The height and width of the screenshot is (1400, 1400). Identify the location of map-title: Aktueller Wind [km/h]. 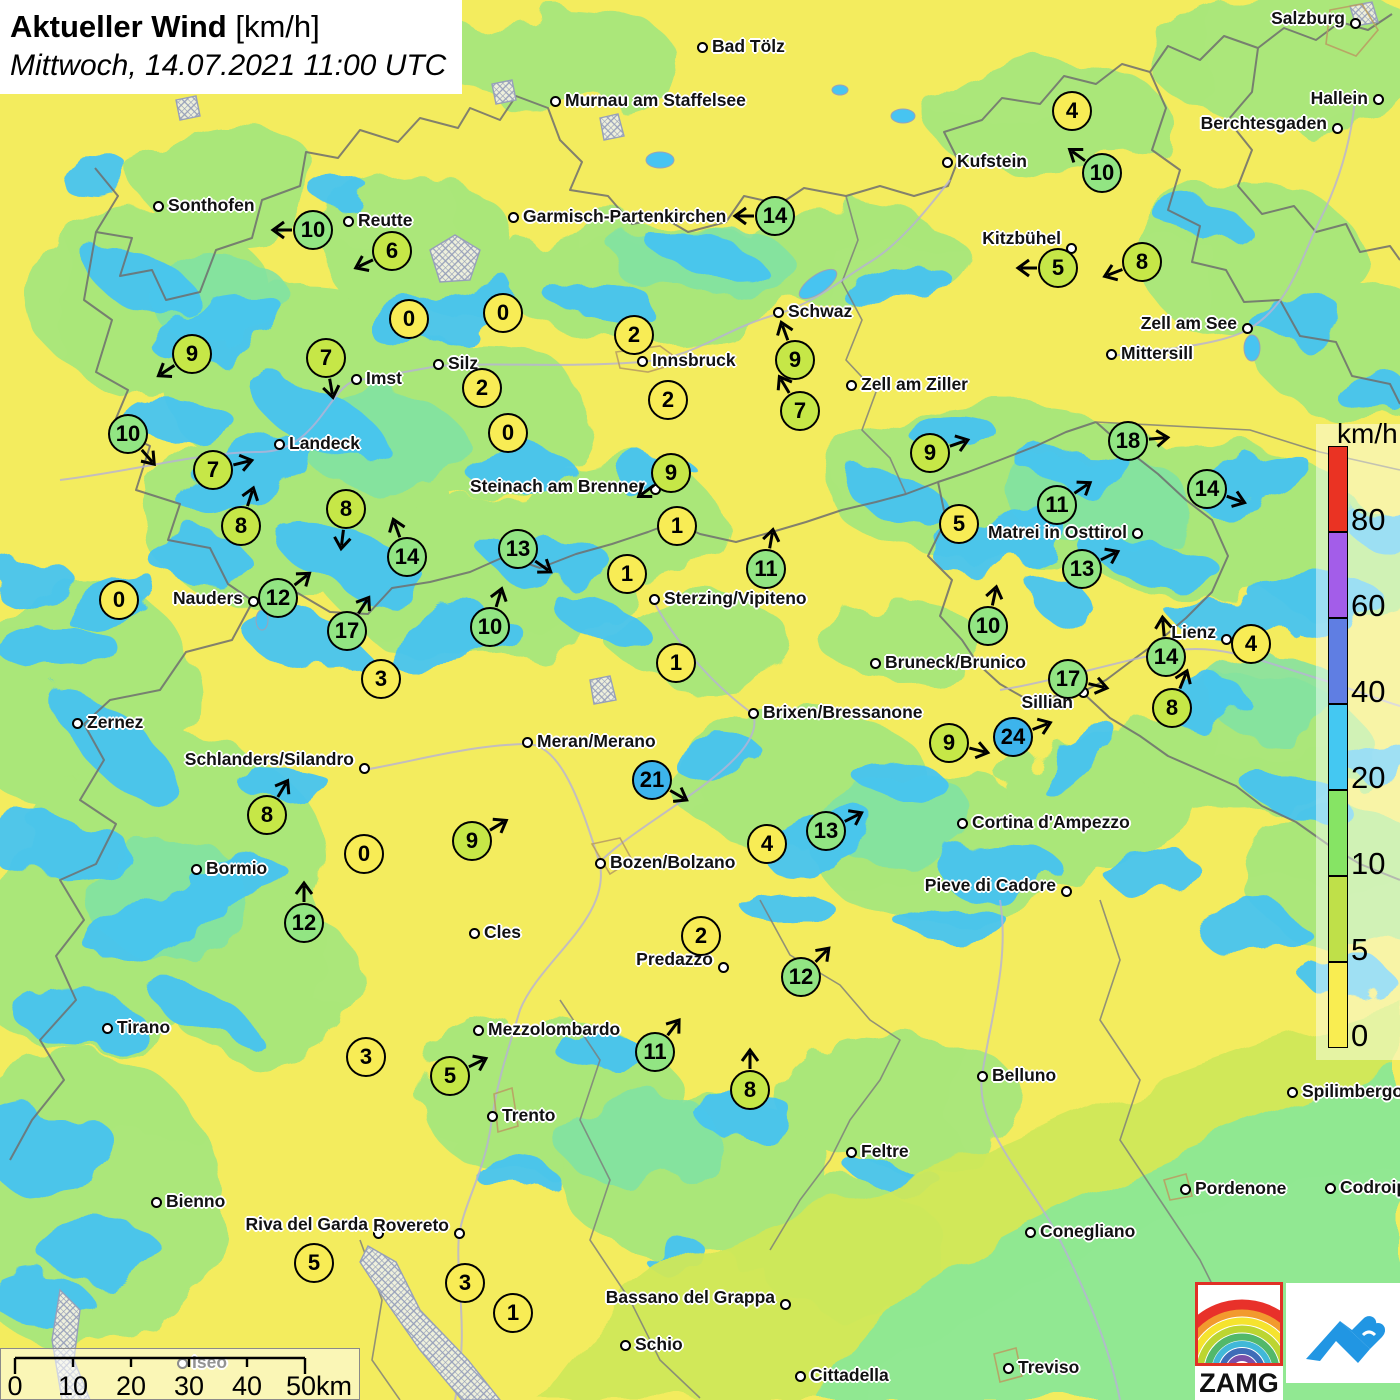
(228, 27).